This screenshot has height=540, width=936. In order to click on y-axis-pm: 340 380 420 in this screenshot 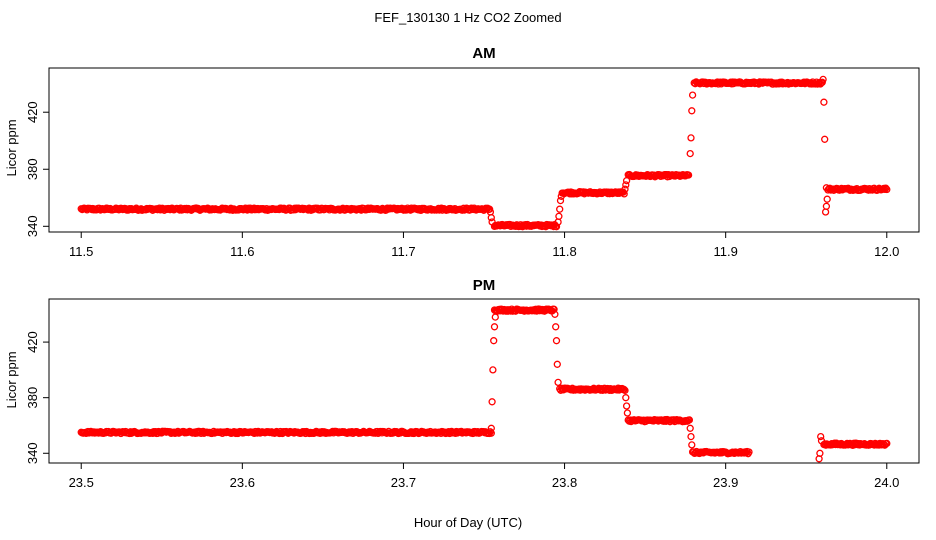, I will do `click(37, 397)`.